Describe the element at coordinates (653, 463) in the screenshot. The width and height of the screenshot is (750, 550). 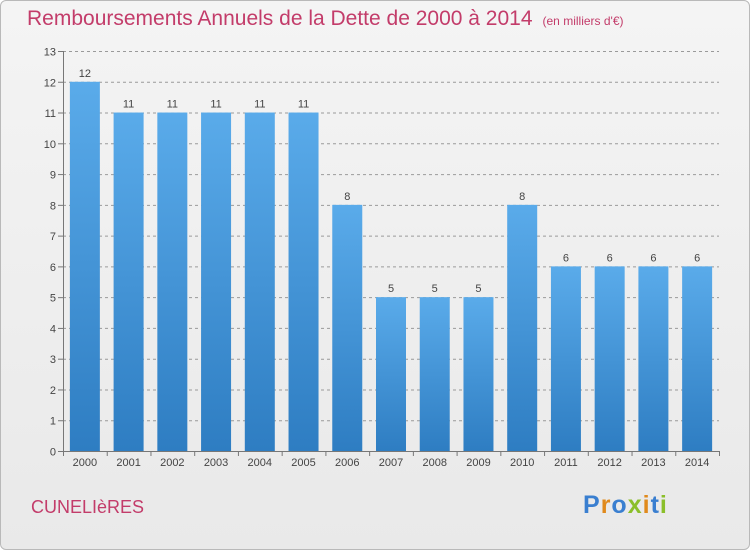
I see `x-tick-label-2013: 2013` at that location.